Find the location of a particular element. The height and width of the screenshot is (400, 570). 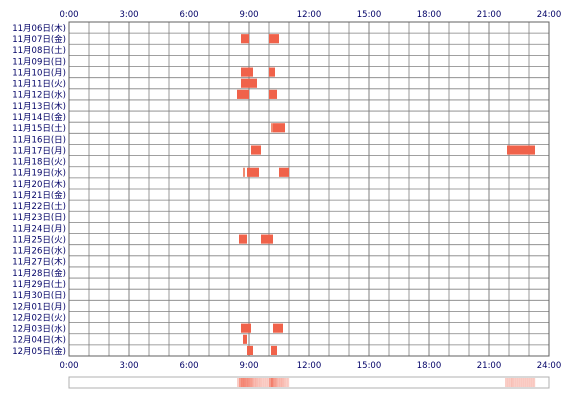

row-label: 11月12日(水) is located at coordinates (39, 95).